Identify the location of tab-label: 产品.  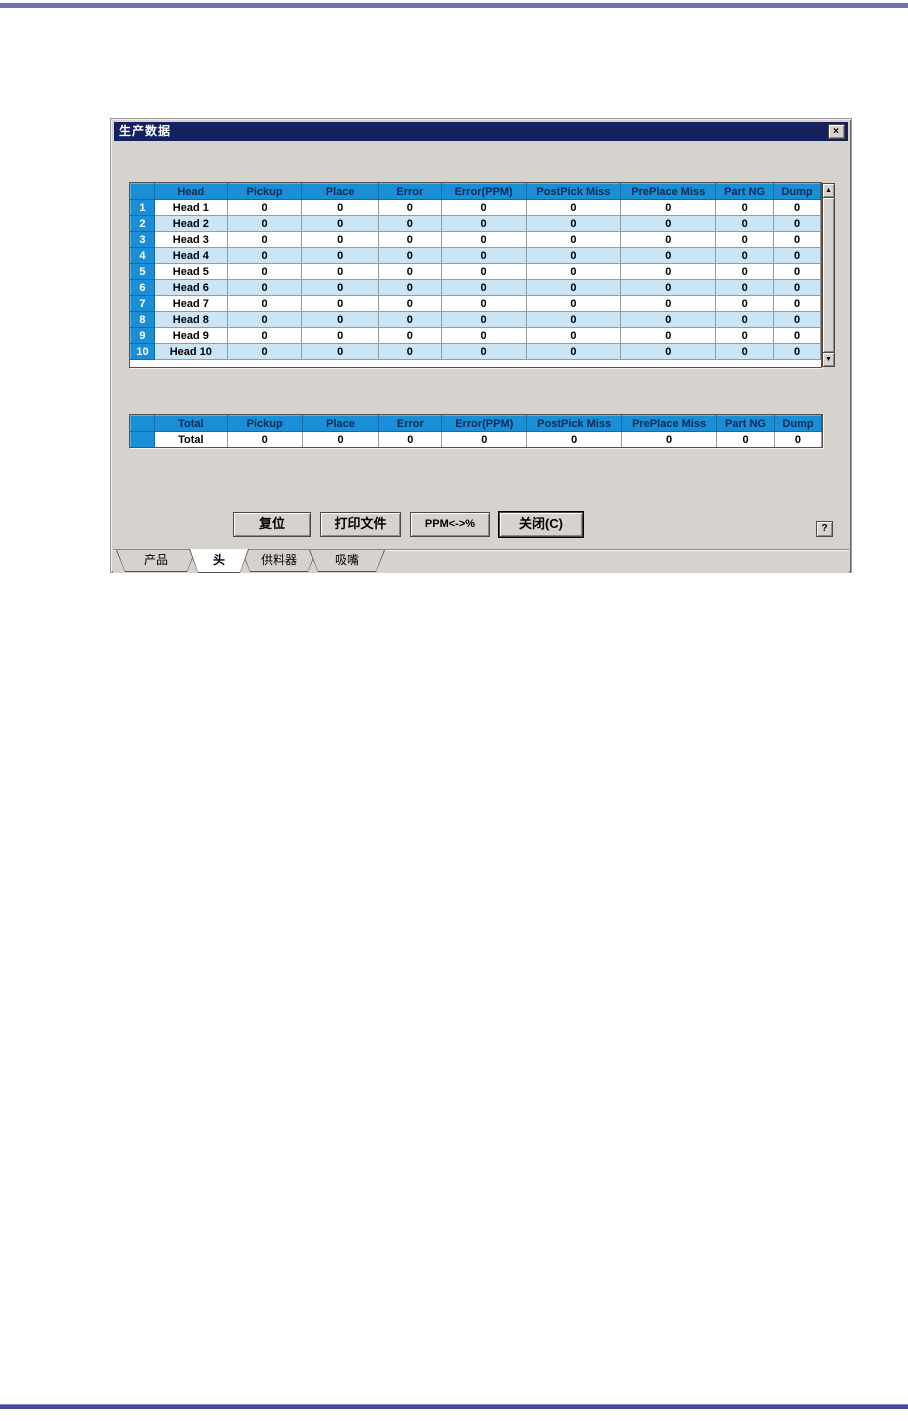
(155, 560).